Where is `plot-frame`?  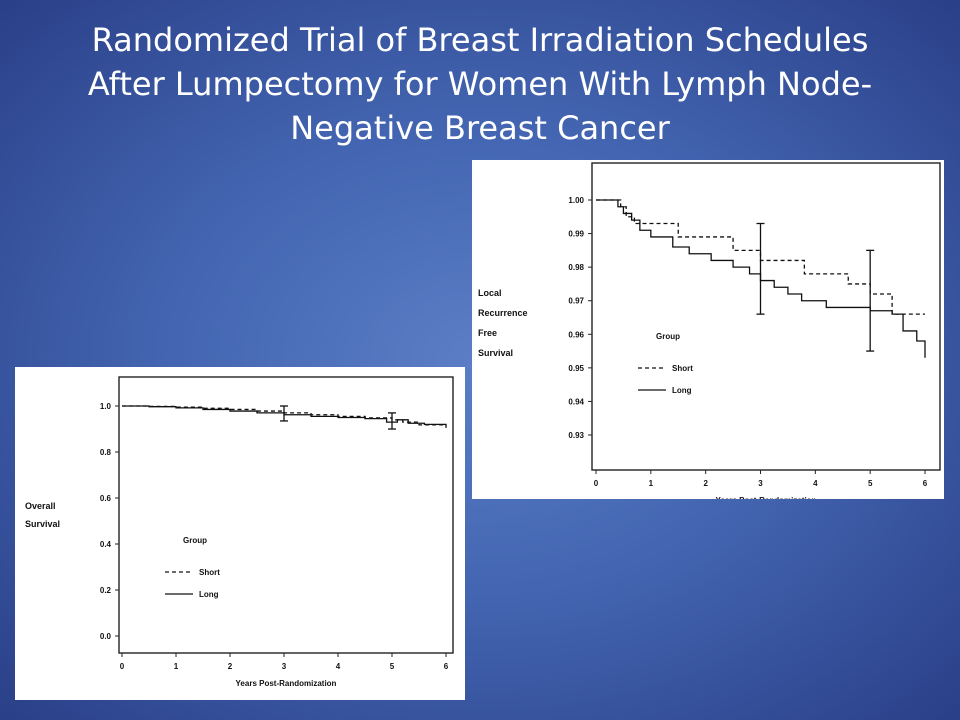
plot-frame is located at coordinates (286, 515).